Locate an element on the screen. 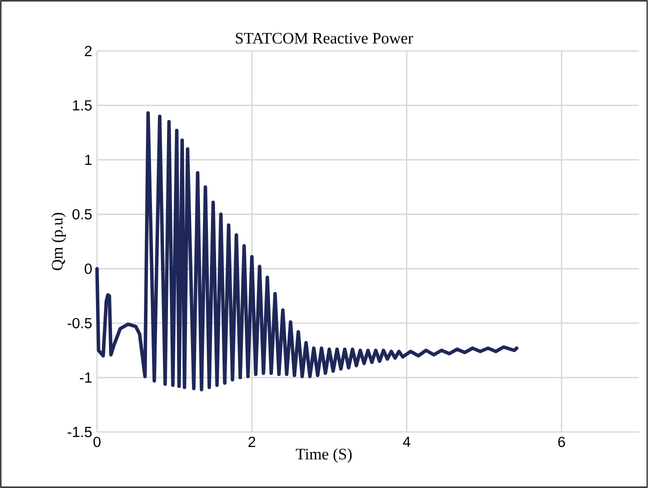 This screenshot has width=648, height=488. y-tick-label: -0.5 is located at coordinates (80, 323).